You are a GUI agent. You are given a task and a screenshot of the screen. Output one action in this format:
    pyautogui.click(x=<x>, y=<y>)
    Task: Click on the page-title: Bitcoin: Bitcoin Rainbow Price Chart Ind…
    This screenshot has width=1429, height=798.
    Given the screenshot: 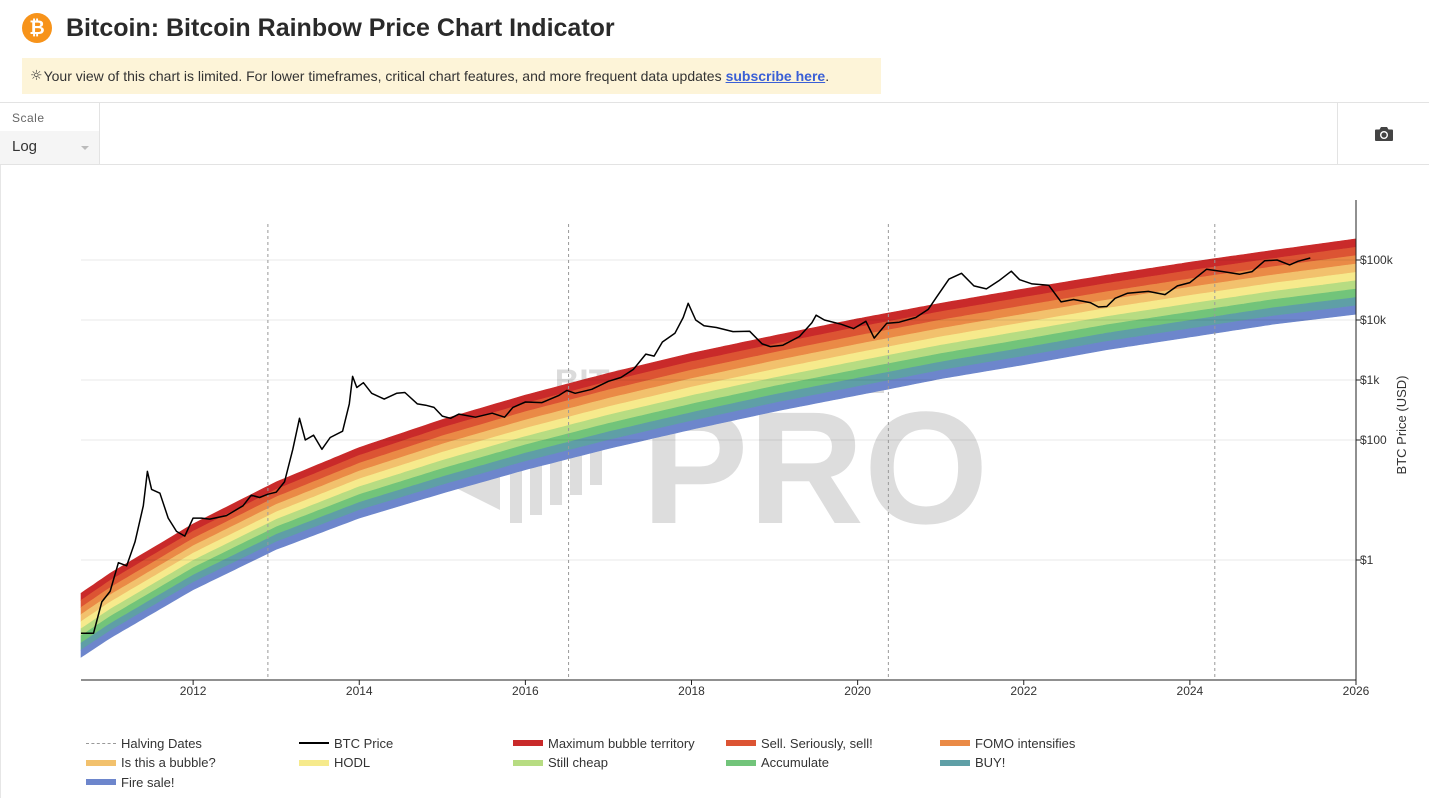 What is the action you would take?
    pyautogui.click(x=340, y=27)
    